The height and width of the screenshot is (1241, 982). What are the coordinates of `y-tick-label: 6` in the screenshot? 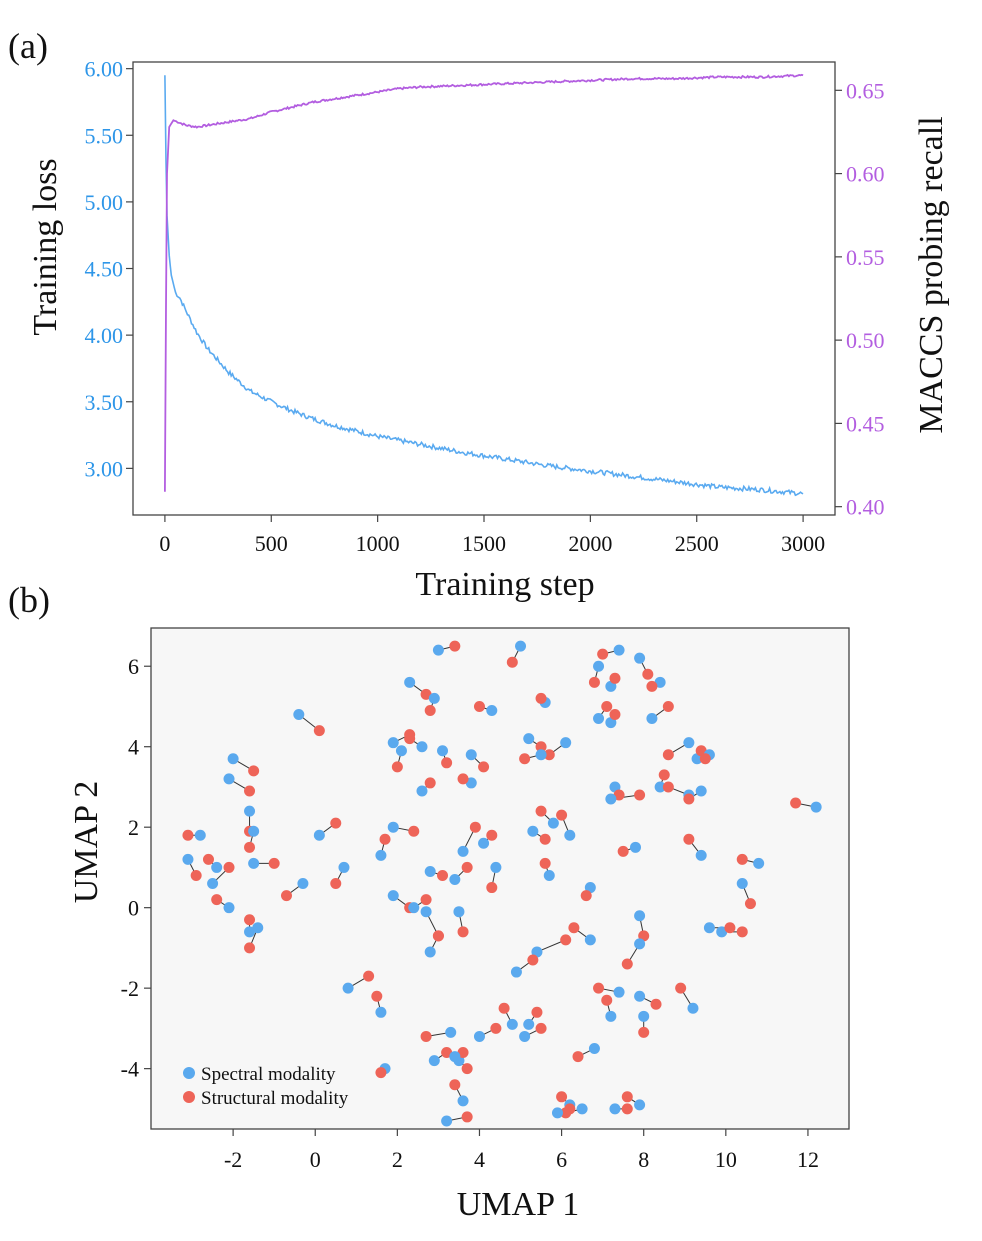 It's located at (133, 666).